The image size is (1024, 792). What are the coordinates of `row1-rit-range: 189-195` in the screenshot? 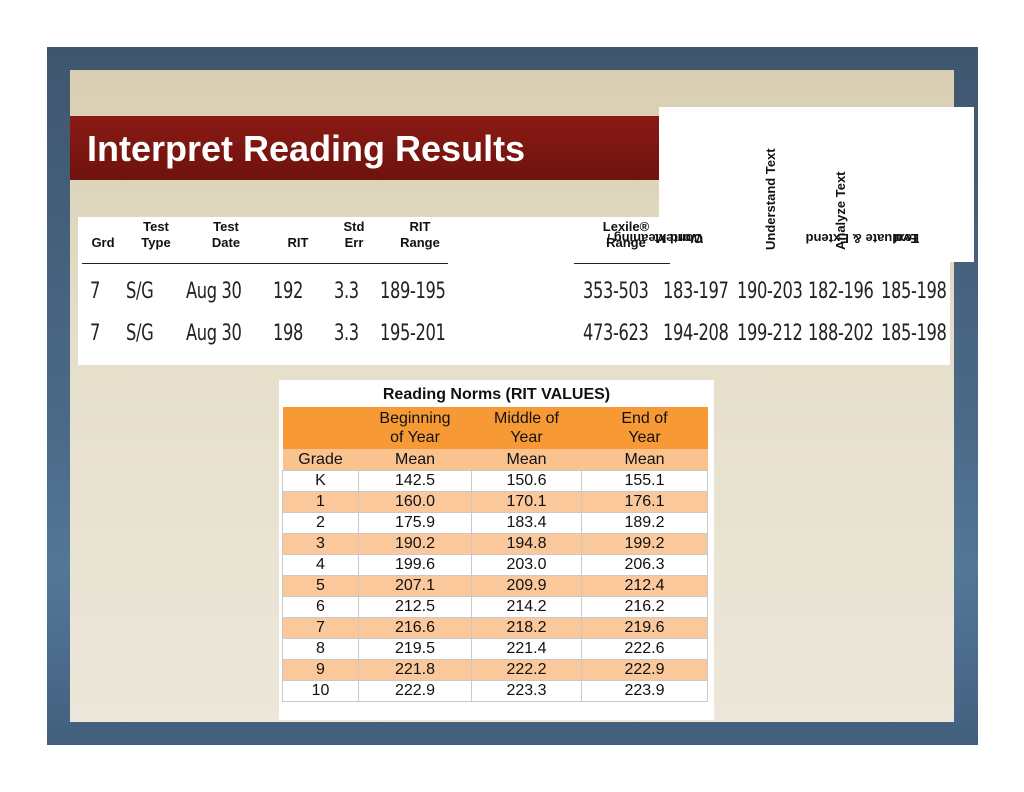 It's located at (413, 291).